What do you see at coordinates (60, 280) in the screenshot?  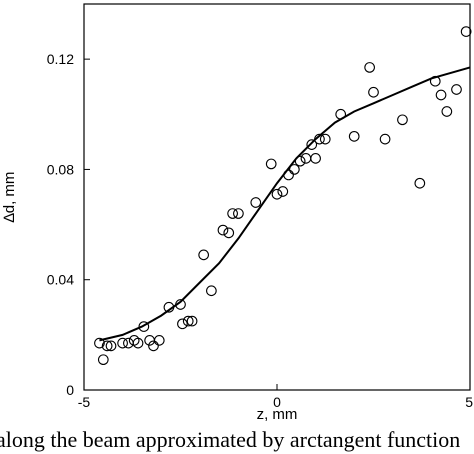 I see `y-tick-label: 0.04` at bounding box center [60, 280].